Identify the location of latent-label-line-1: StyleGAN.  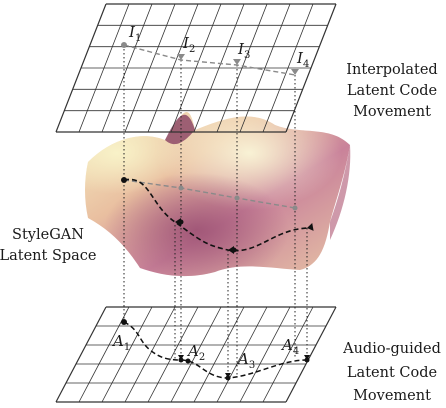
(48, 235).